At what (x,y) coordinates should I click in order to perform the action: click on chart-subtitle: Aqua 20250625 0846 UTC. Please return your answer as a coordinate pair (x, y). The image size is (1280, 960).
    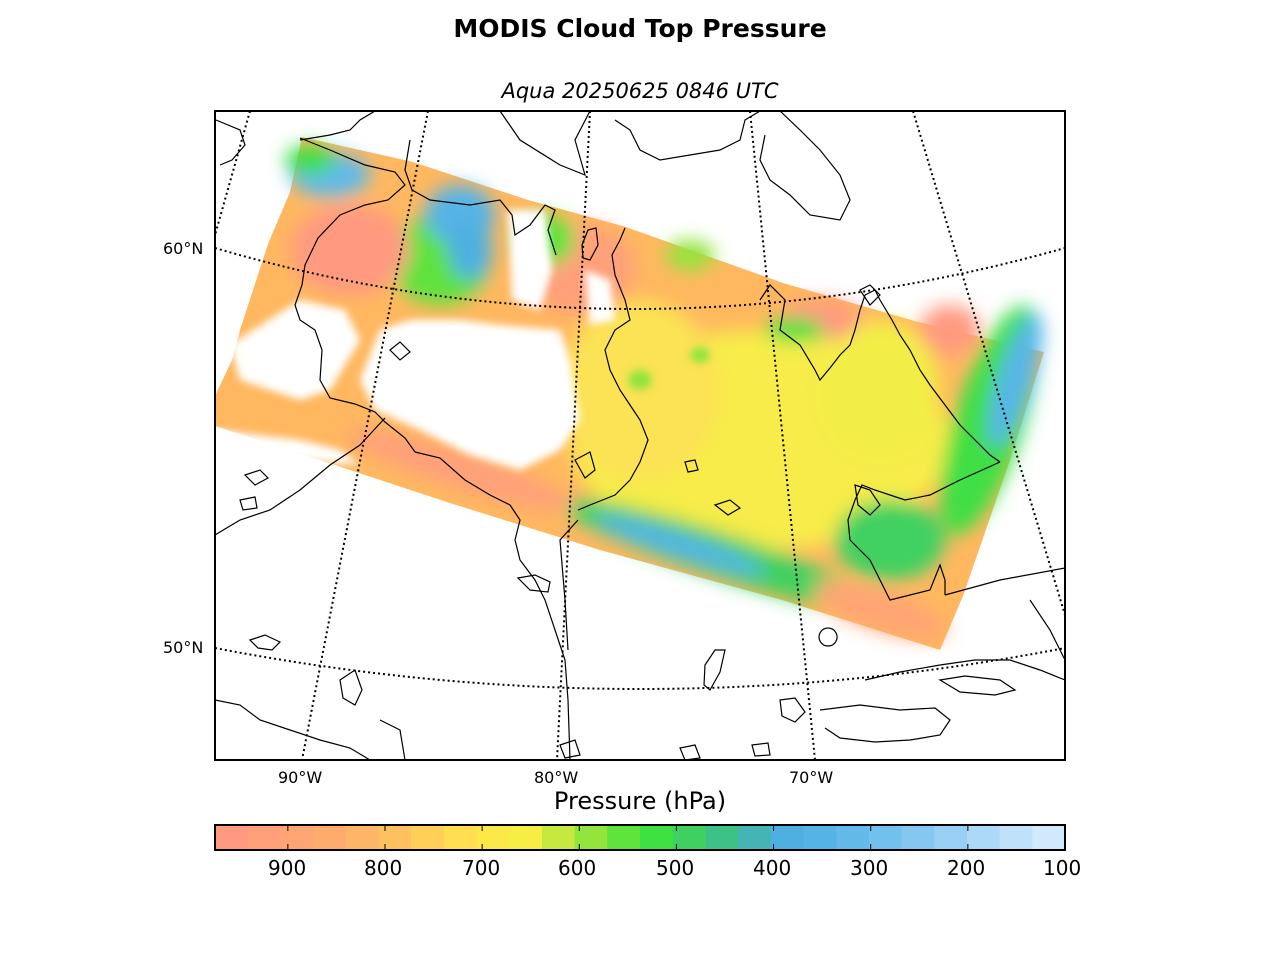
    Looking at the image, I should click on (640, 91).